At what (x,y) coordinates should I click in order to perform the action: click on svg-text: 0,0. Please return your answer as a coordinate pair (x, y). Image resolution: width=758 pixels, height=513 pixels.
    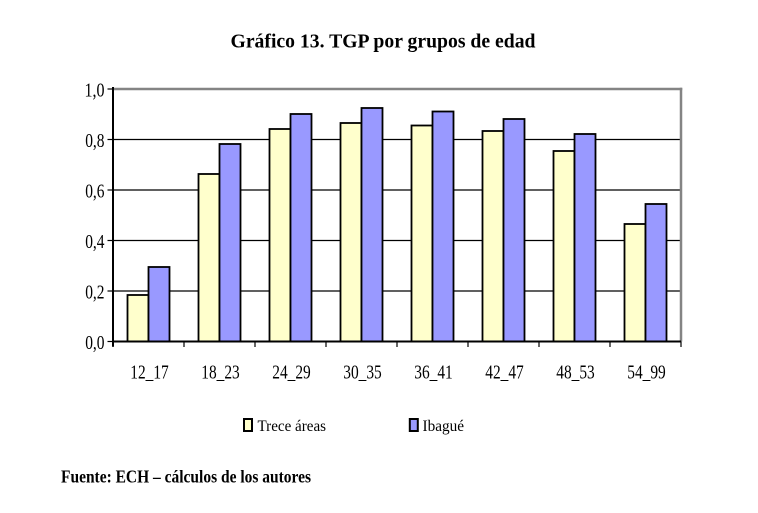
    Looking at the image, I should click on (94, 343).